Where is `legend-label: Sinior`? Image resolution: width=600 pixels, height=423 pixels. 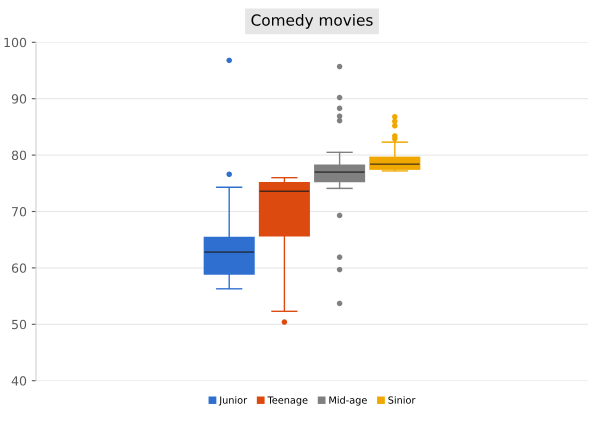
legend-label: Sinior is located at coordinates (402, 400).